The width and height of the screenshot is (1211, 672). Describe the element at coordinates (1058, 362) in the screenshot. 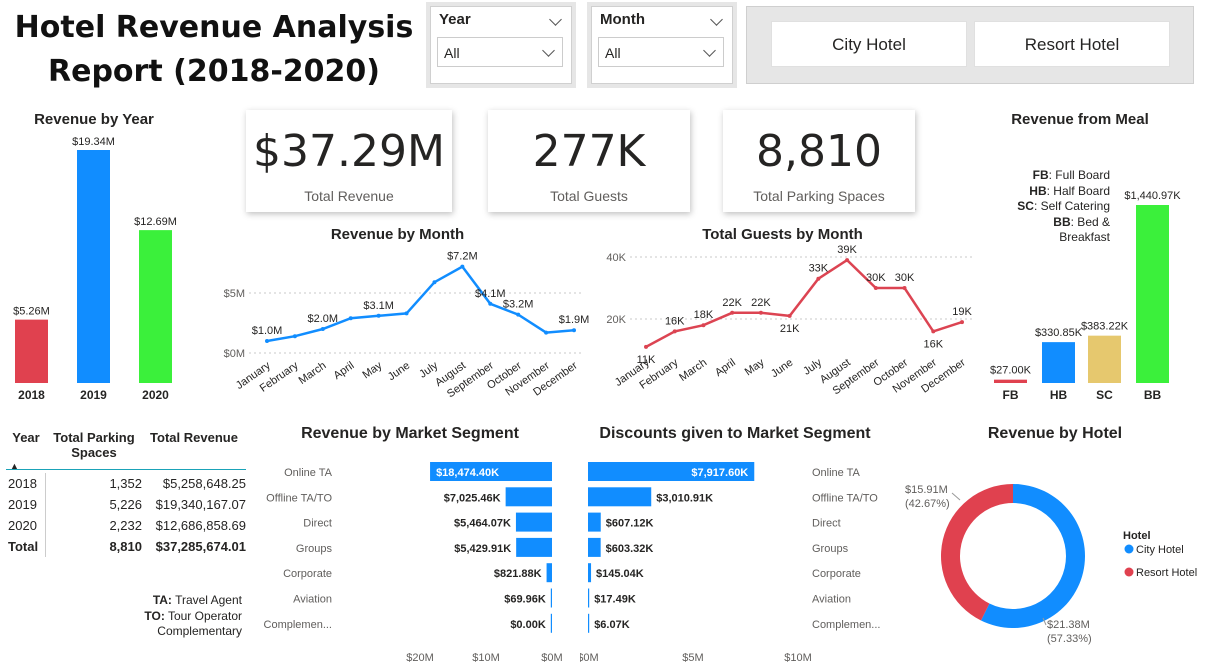

I see `bar-HB` at that location.